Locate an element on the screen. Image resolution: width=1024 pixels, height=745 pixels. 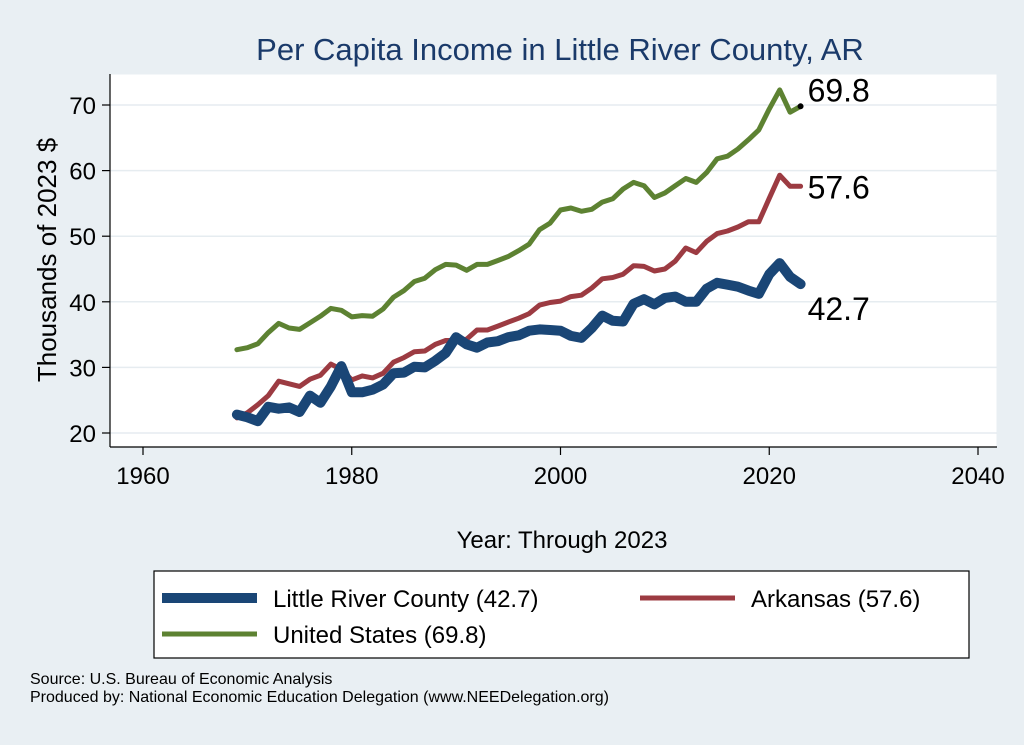
legend-label-arkansas: Arkansas (57.6) is located at coordinates (835, 599).